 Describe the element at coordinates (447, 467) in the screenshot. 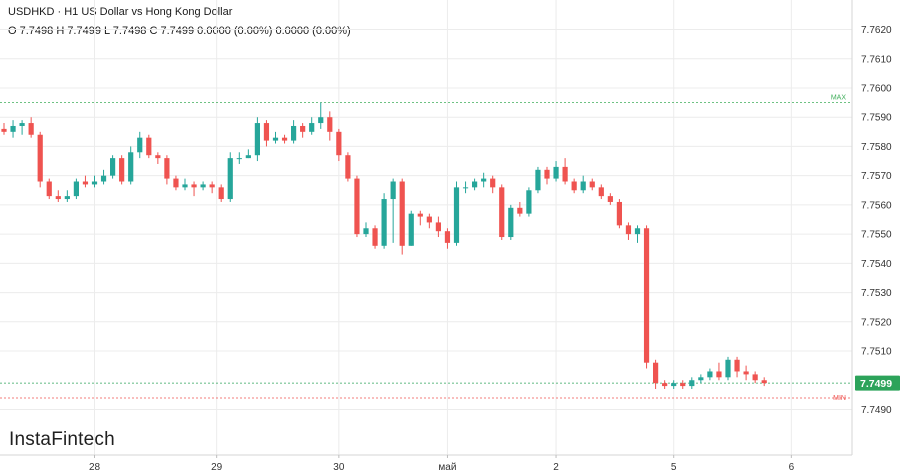

I see `x-tick-label: май` at that location.